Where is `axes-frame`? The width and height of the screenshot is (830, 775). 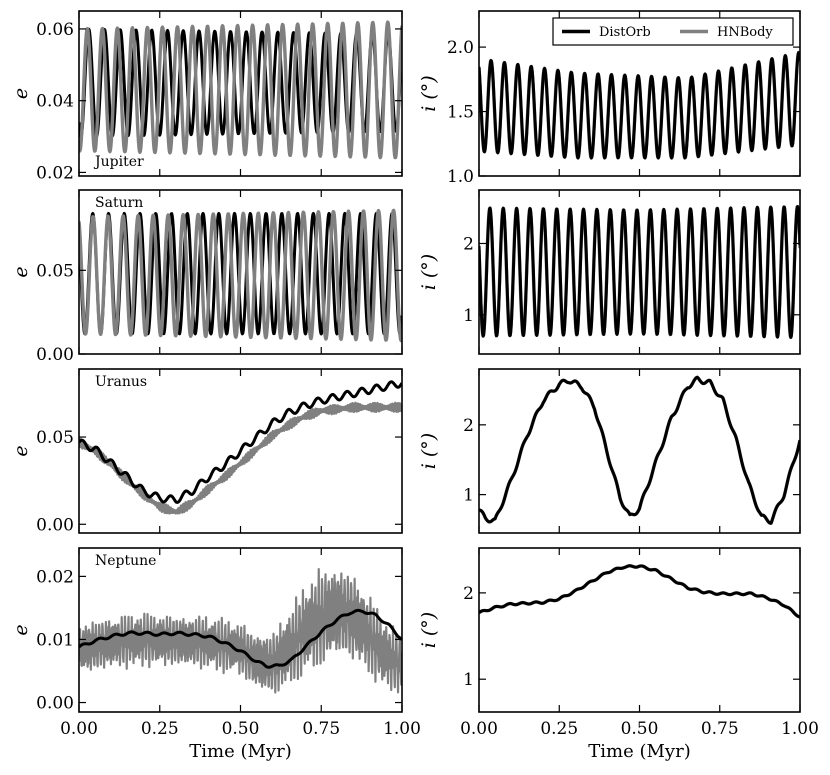
axes-frame is located at coordinates (639, 630).